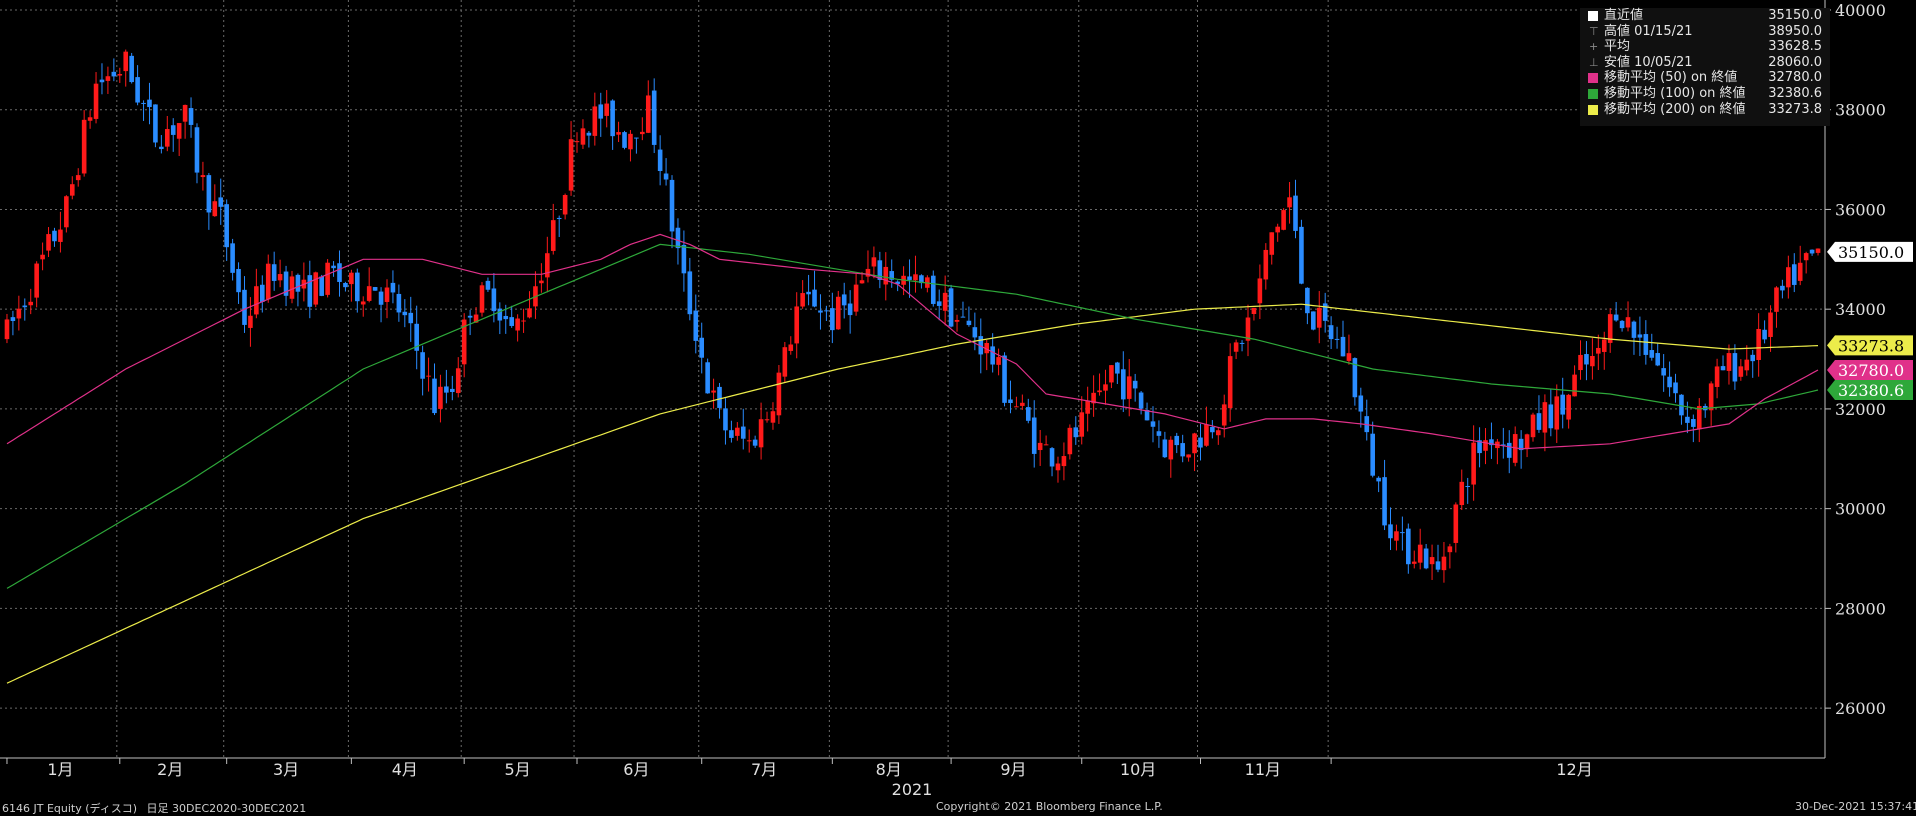  Describe the element at coordinates (70, 808) in the screenshot. I see `security-name: 6146 JT Equity (ディスコ)` at that location.